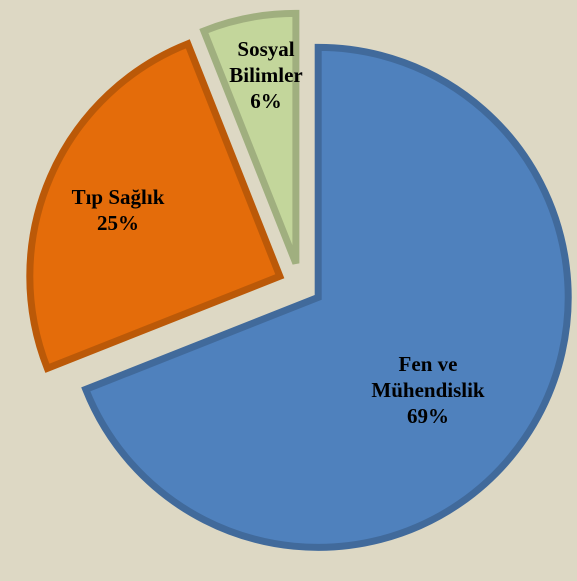 This screenshot has width=577, height=581. What do you see at coordinates (118, 223) in the screenshot?
I see `value-label: 25%` at bounding box center [118, 223].